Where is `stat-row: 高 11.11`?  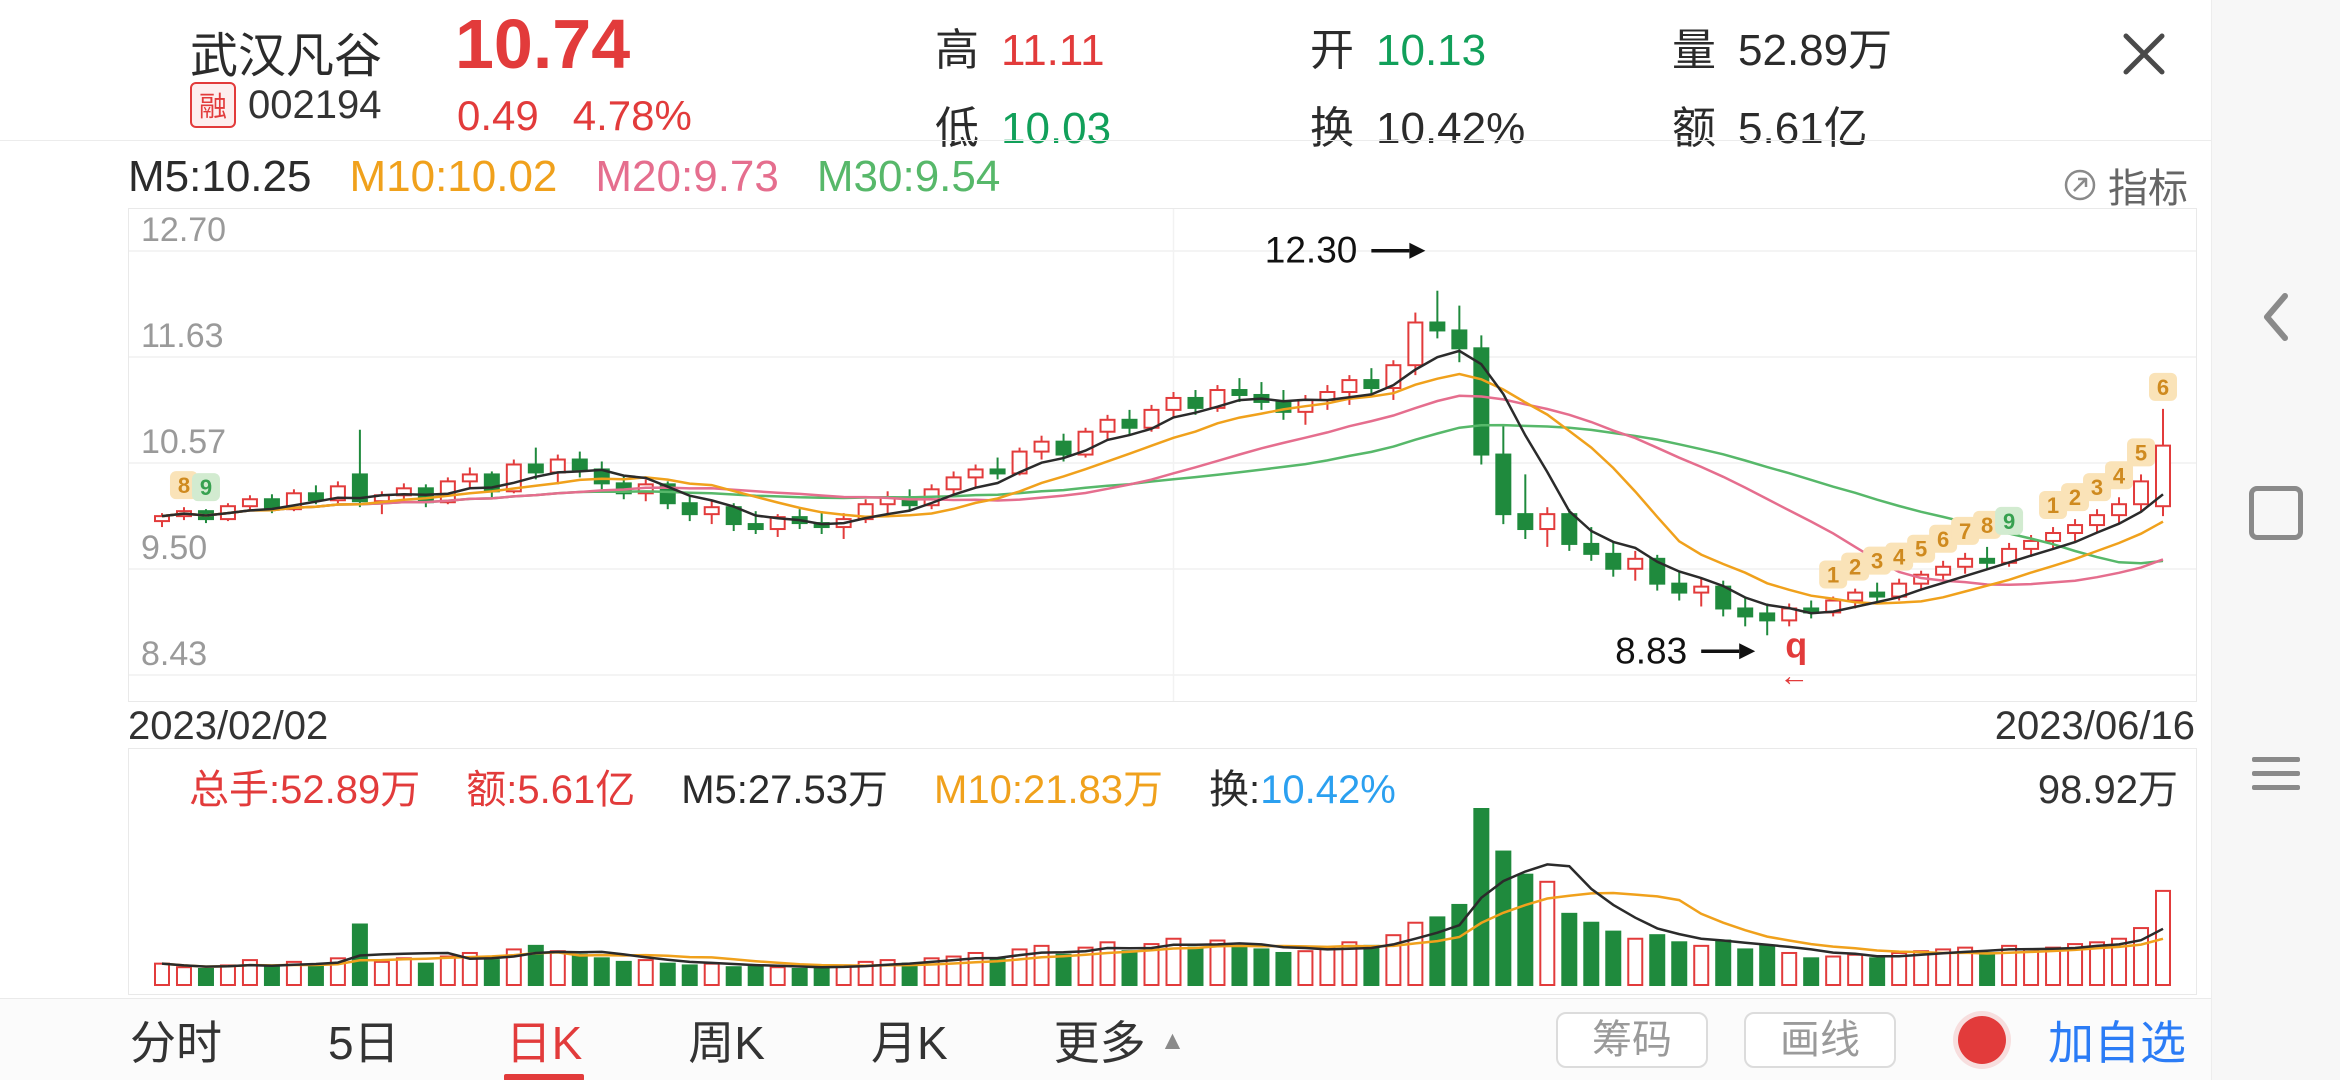 stat-row: 高 11.11 is located at coordinates (1023, 46).